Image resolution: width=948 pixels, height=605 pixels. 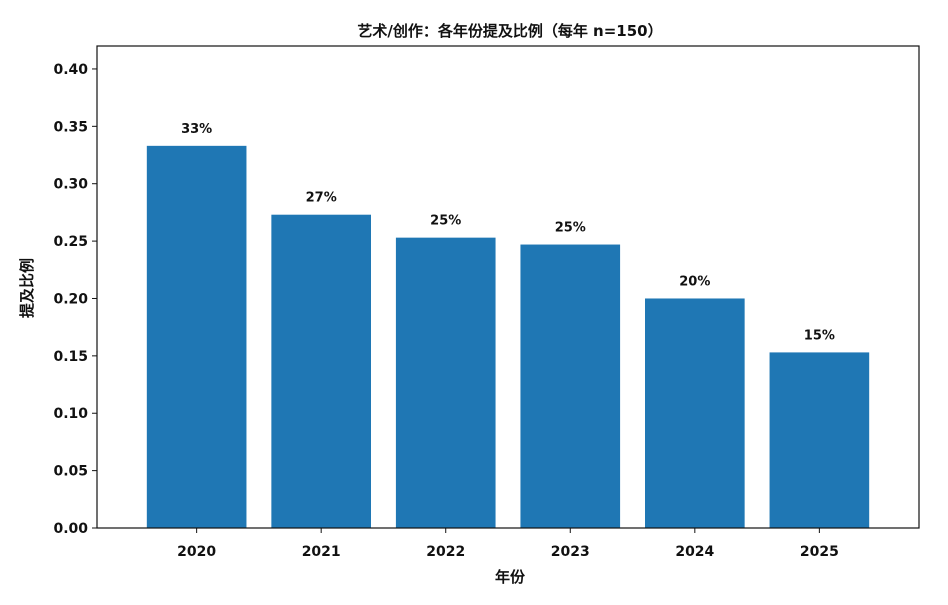 What do you see at coordinates (445, 382) in the screenshot?
I see `bar-2022` at bounding box center [445, 382].